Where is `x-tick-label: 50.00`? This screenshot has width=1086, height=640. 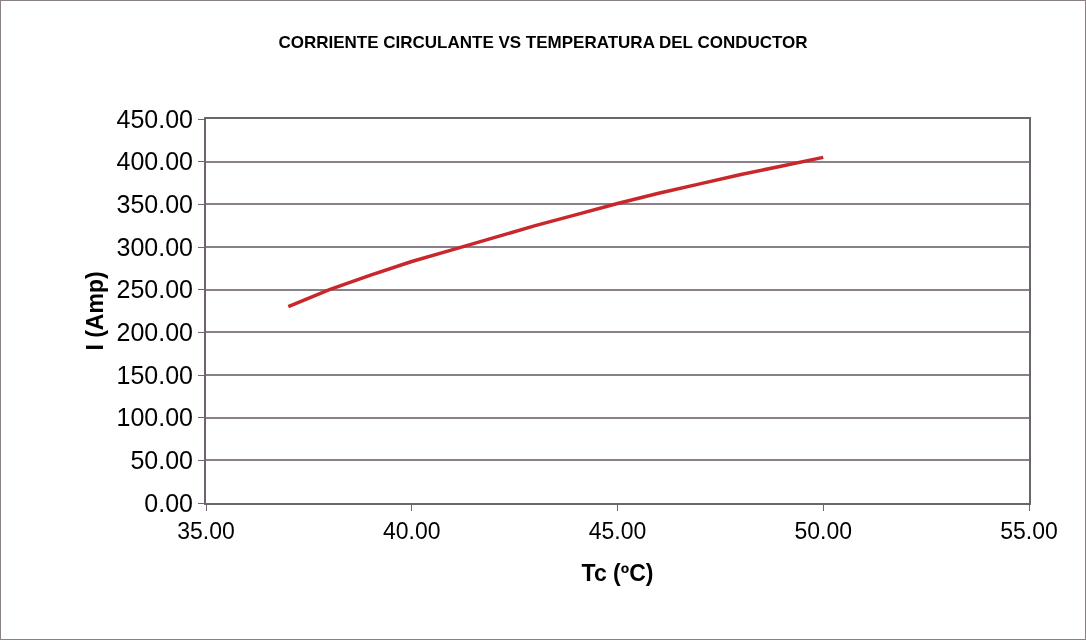 x-tick-label: 50.00 is located at coordinates (823, 530).